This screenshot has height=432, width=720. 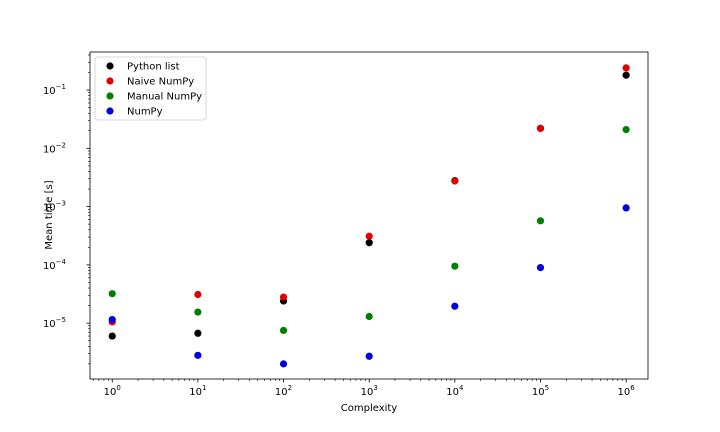 I want to click on legend-label: NumPy, so click(x=145, y=112).